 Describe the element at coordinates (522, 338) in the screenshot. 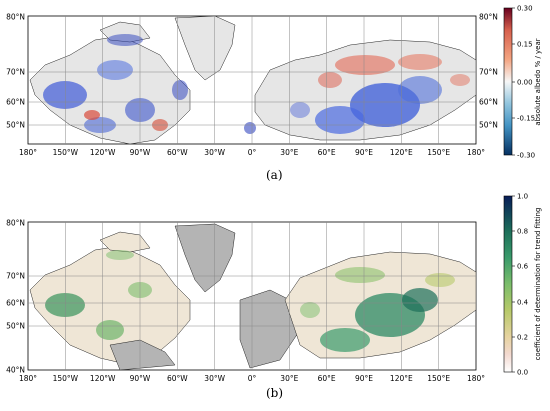

I see `colorbar-tick-label: 0.2` at that location.